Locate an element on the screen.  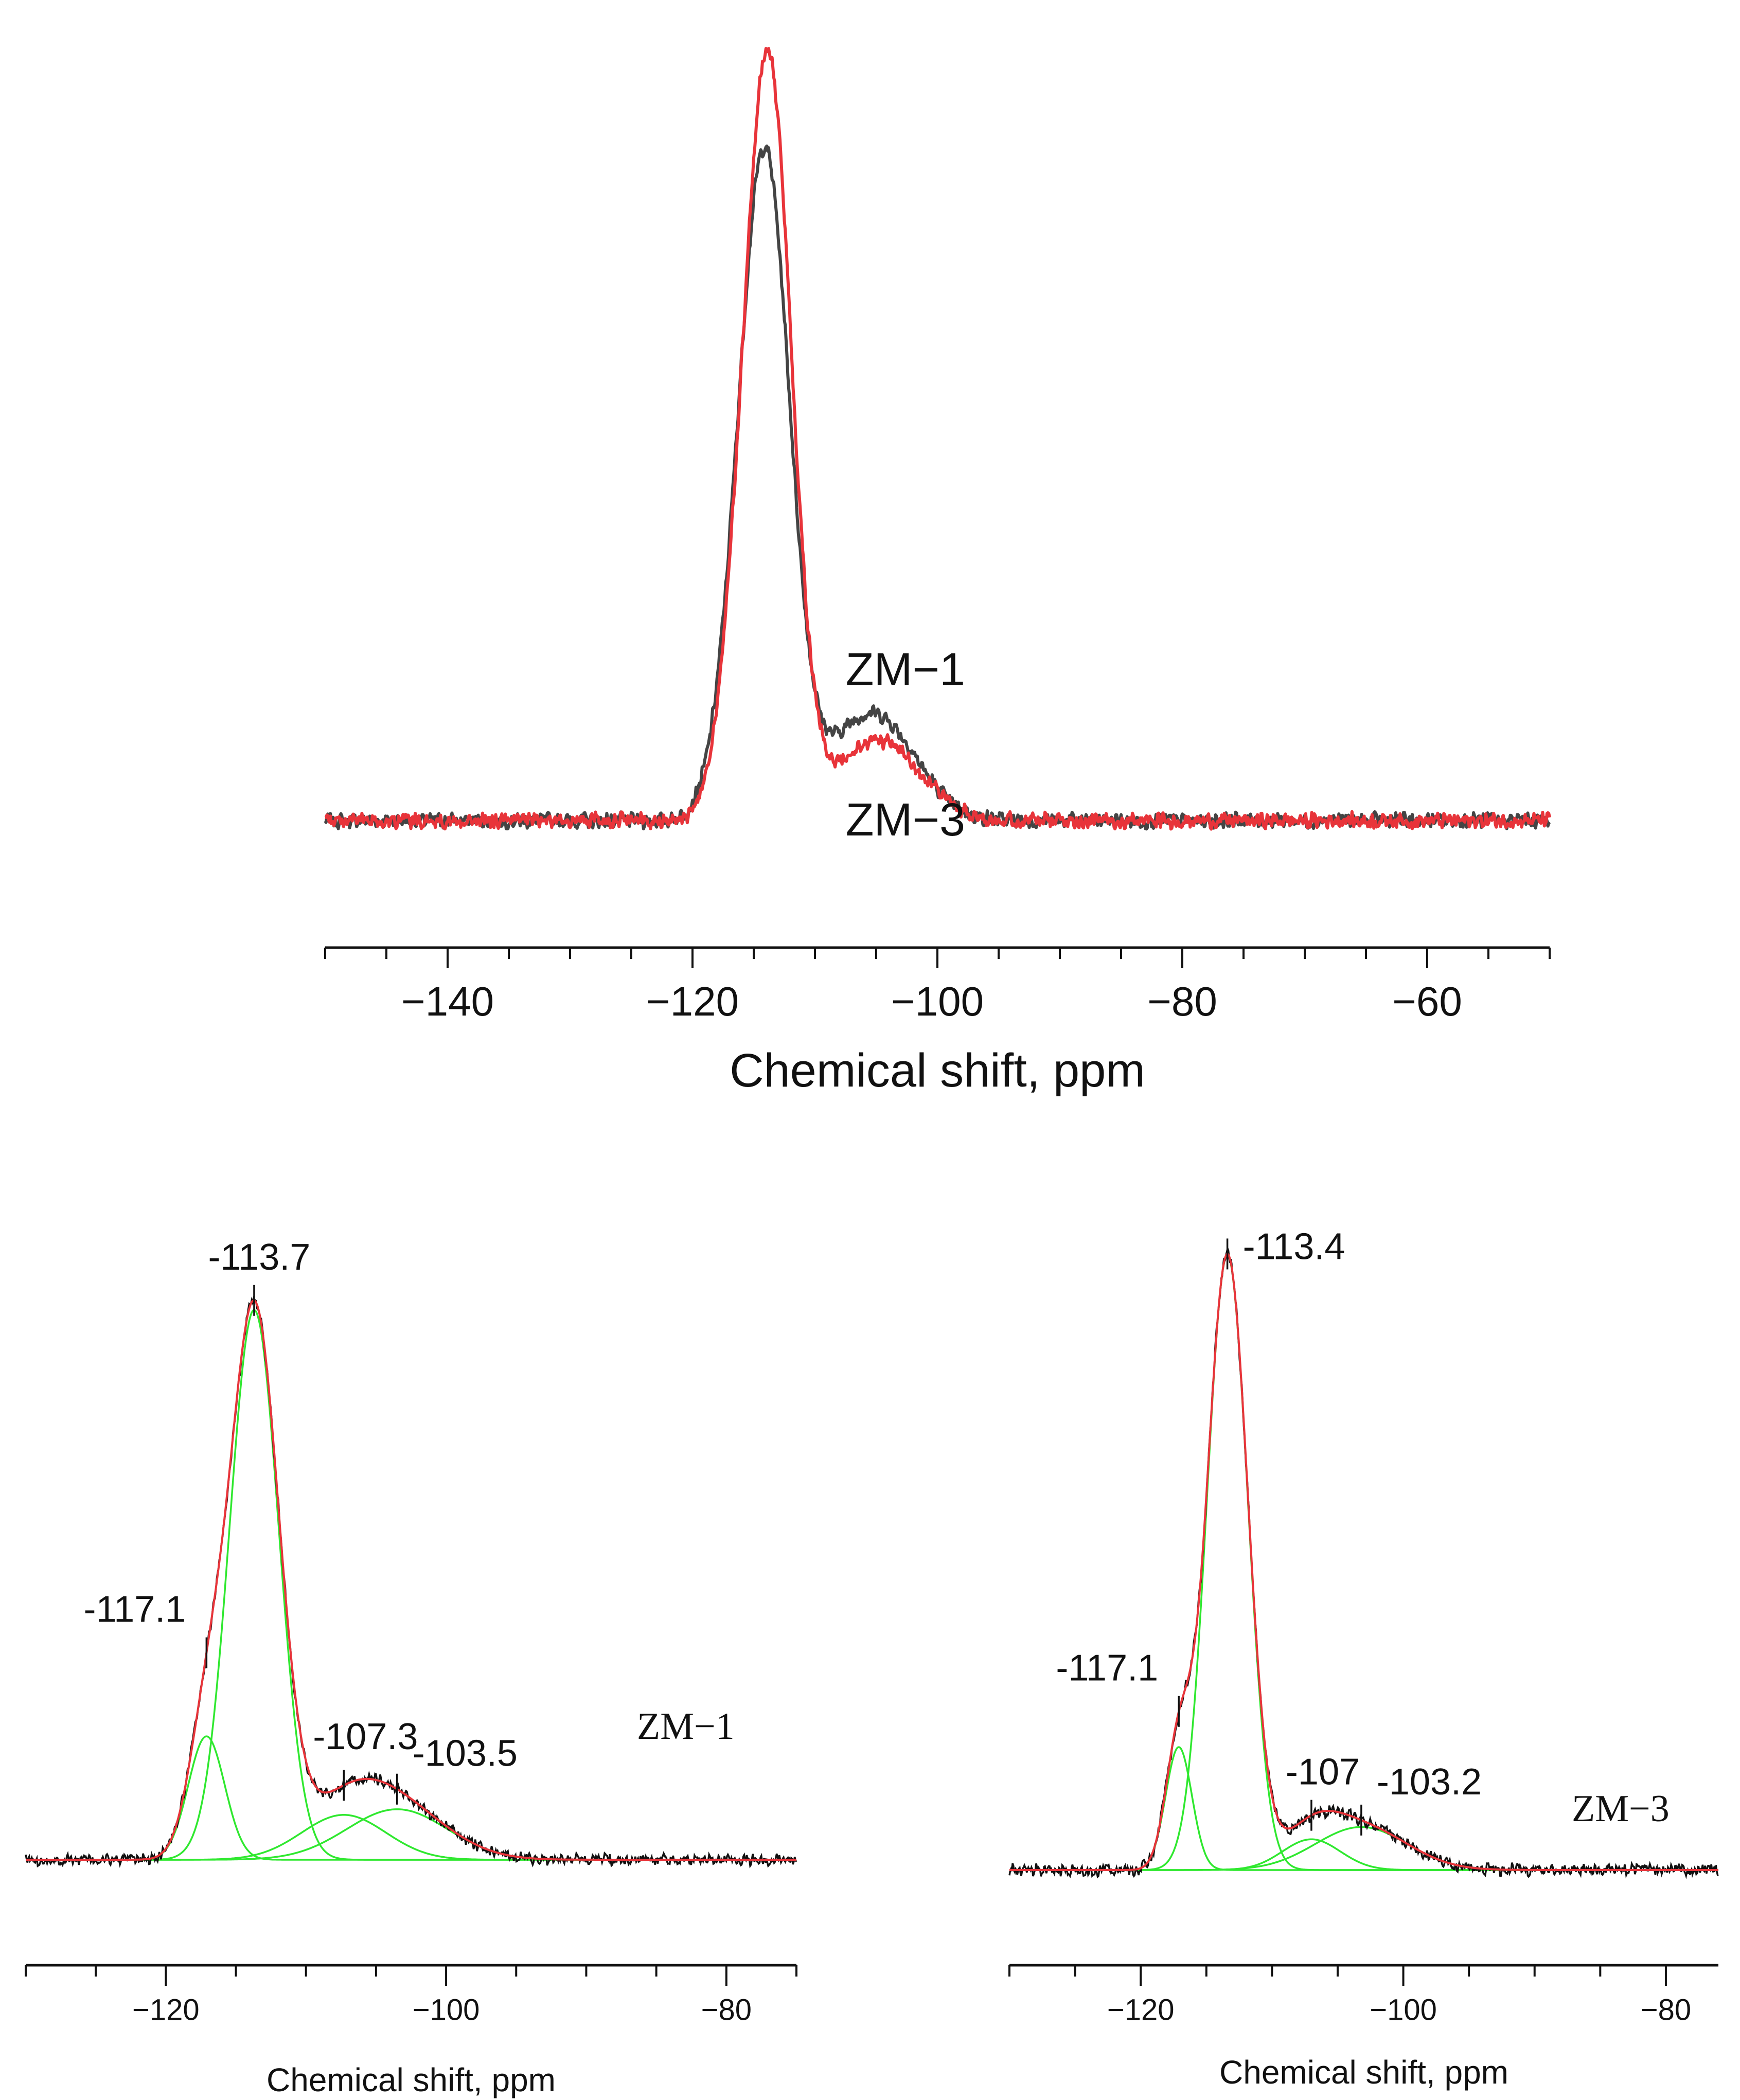
peak-label: -103.5 is located at coordinates (465, 1753).